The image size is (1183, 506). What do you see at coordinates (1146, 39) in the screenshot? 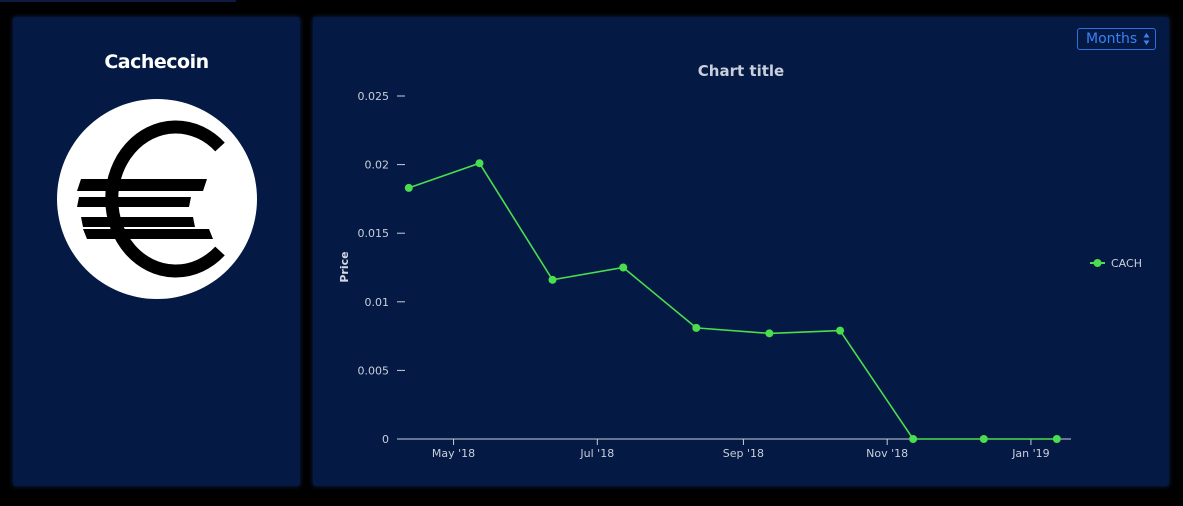
I see `select-arrows-icon` at bounding box center [1146, 39].